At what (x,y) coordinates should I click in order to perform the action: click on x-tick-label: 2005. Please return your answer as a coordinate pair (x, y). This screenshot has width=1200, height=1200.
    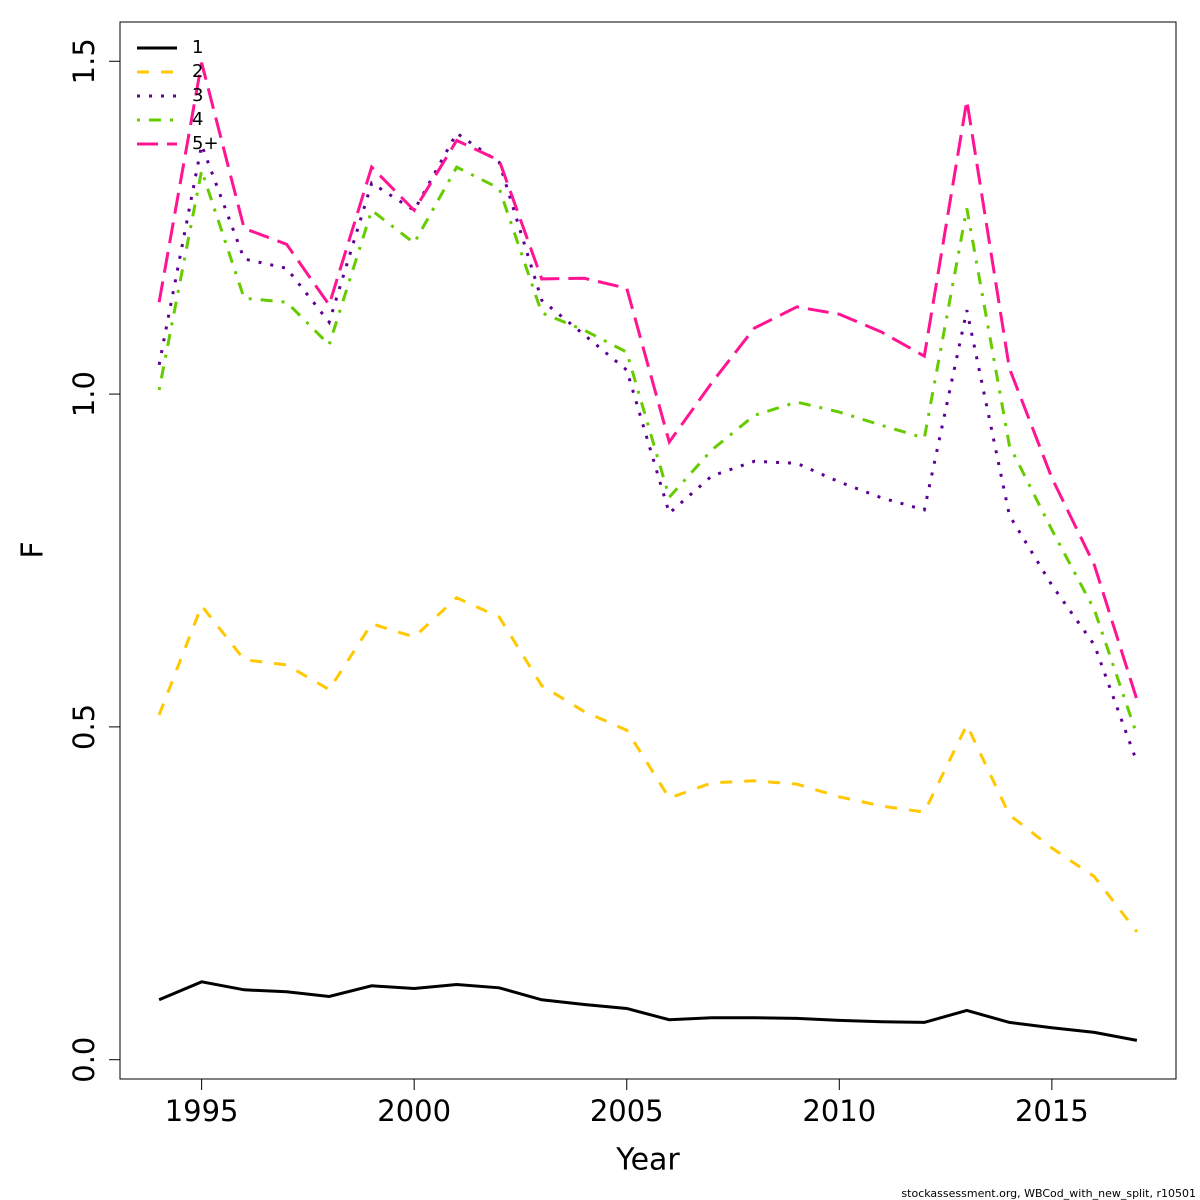
    Looking at the image, I should click on (627, 1111).